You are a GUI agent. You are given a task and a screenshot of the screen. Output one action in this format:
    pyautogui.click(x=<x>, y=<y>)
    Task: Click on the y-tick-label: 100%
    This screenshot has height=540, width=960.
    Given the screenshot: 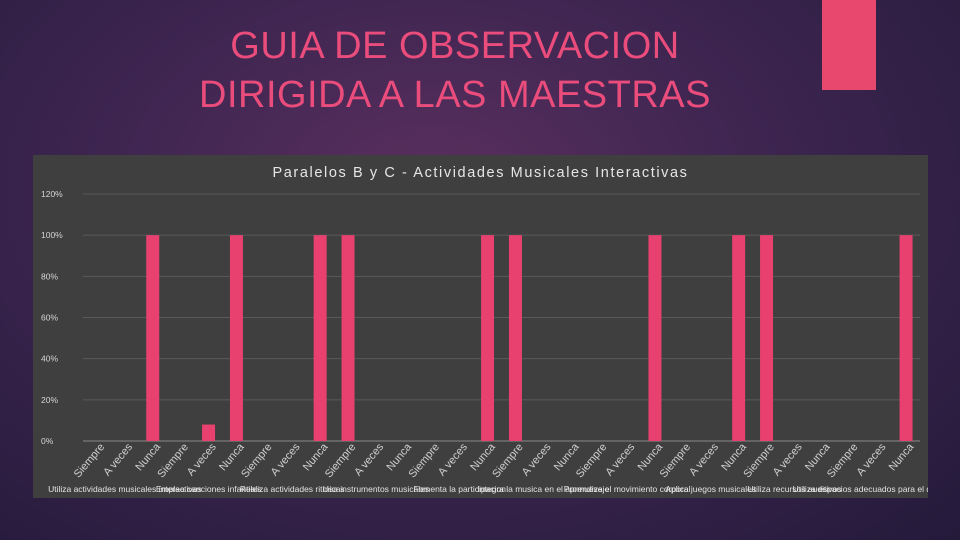 What is the action you would take?
    pyautogui.click(x=52, y=235)
    